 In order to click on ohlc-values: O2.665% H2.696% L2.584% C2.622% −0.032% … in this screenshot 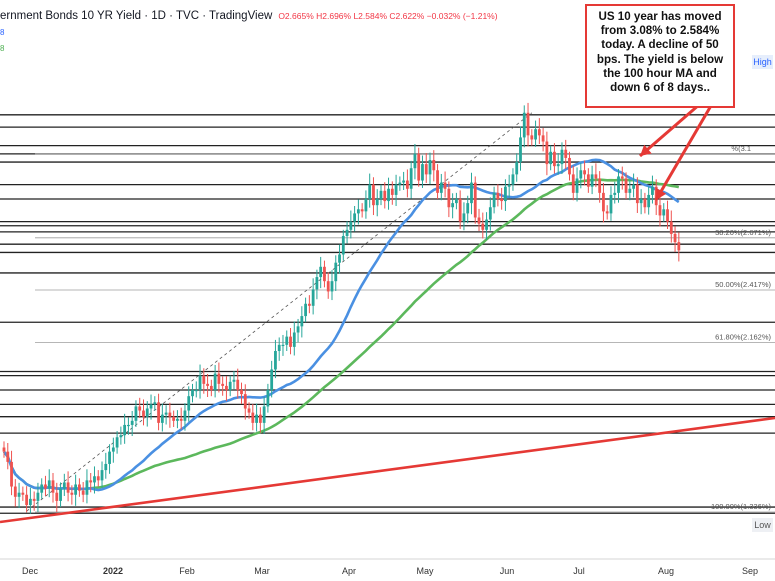, I will do `click(388, 16)`.